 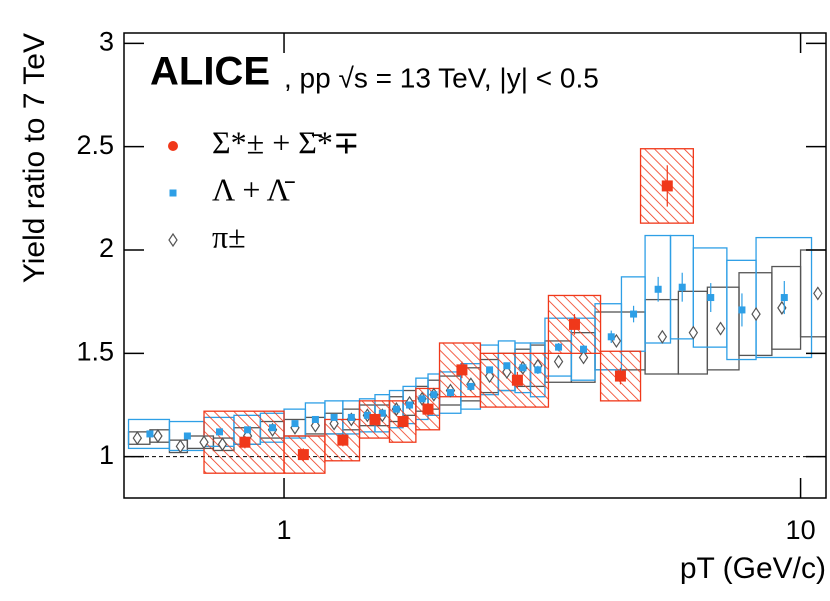 I want to click on y-tick-label: 3, so click(x=106, y=41).